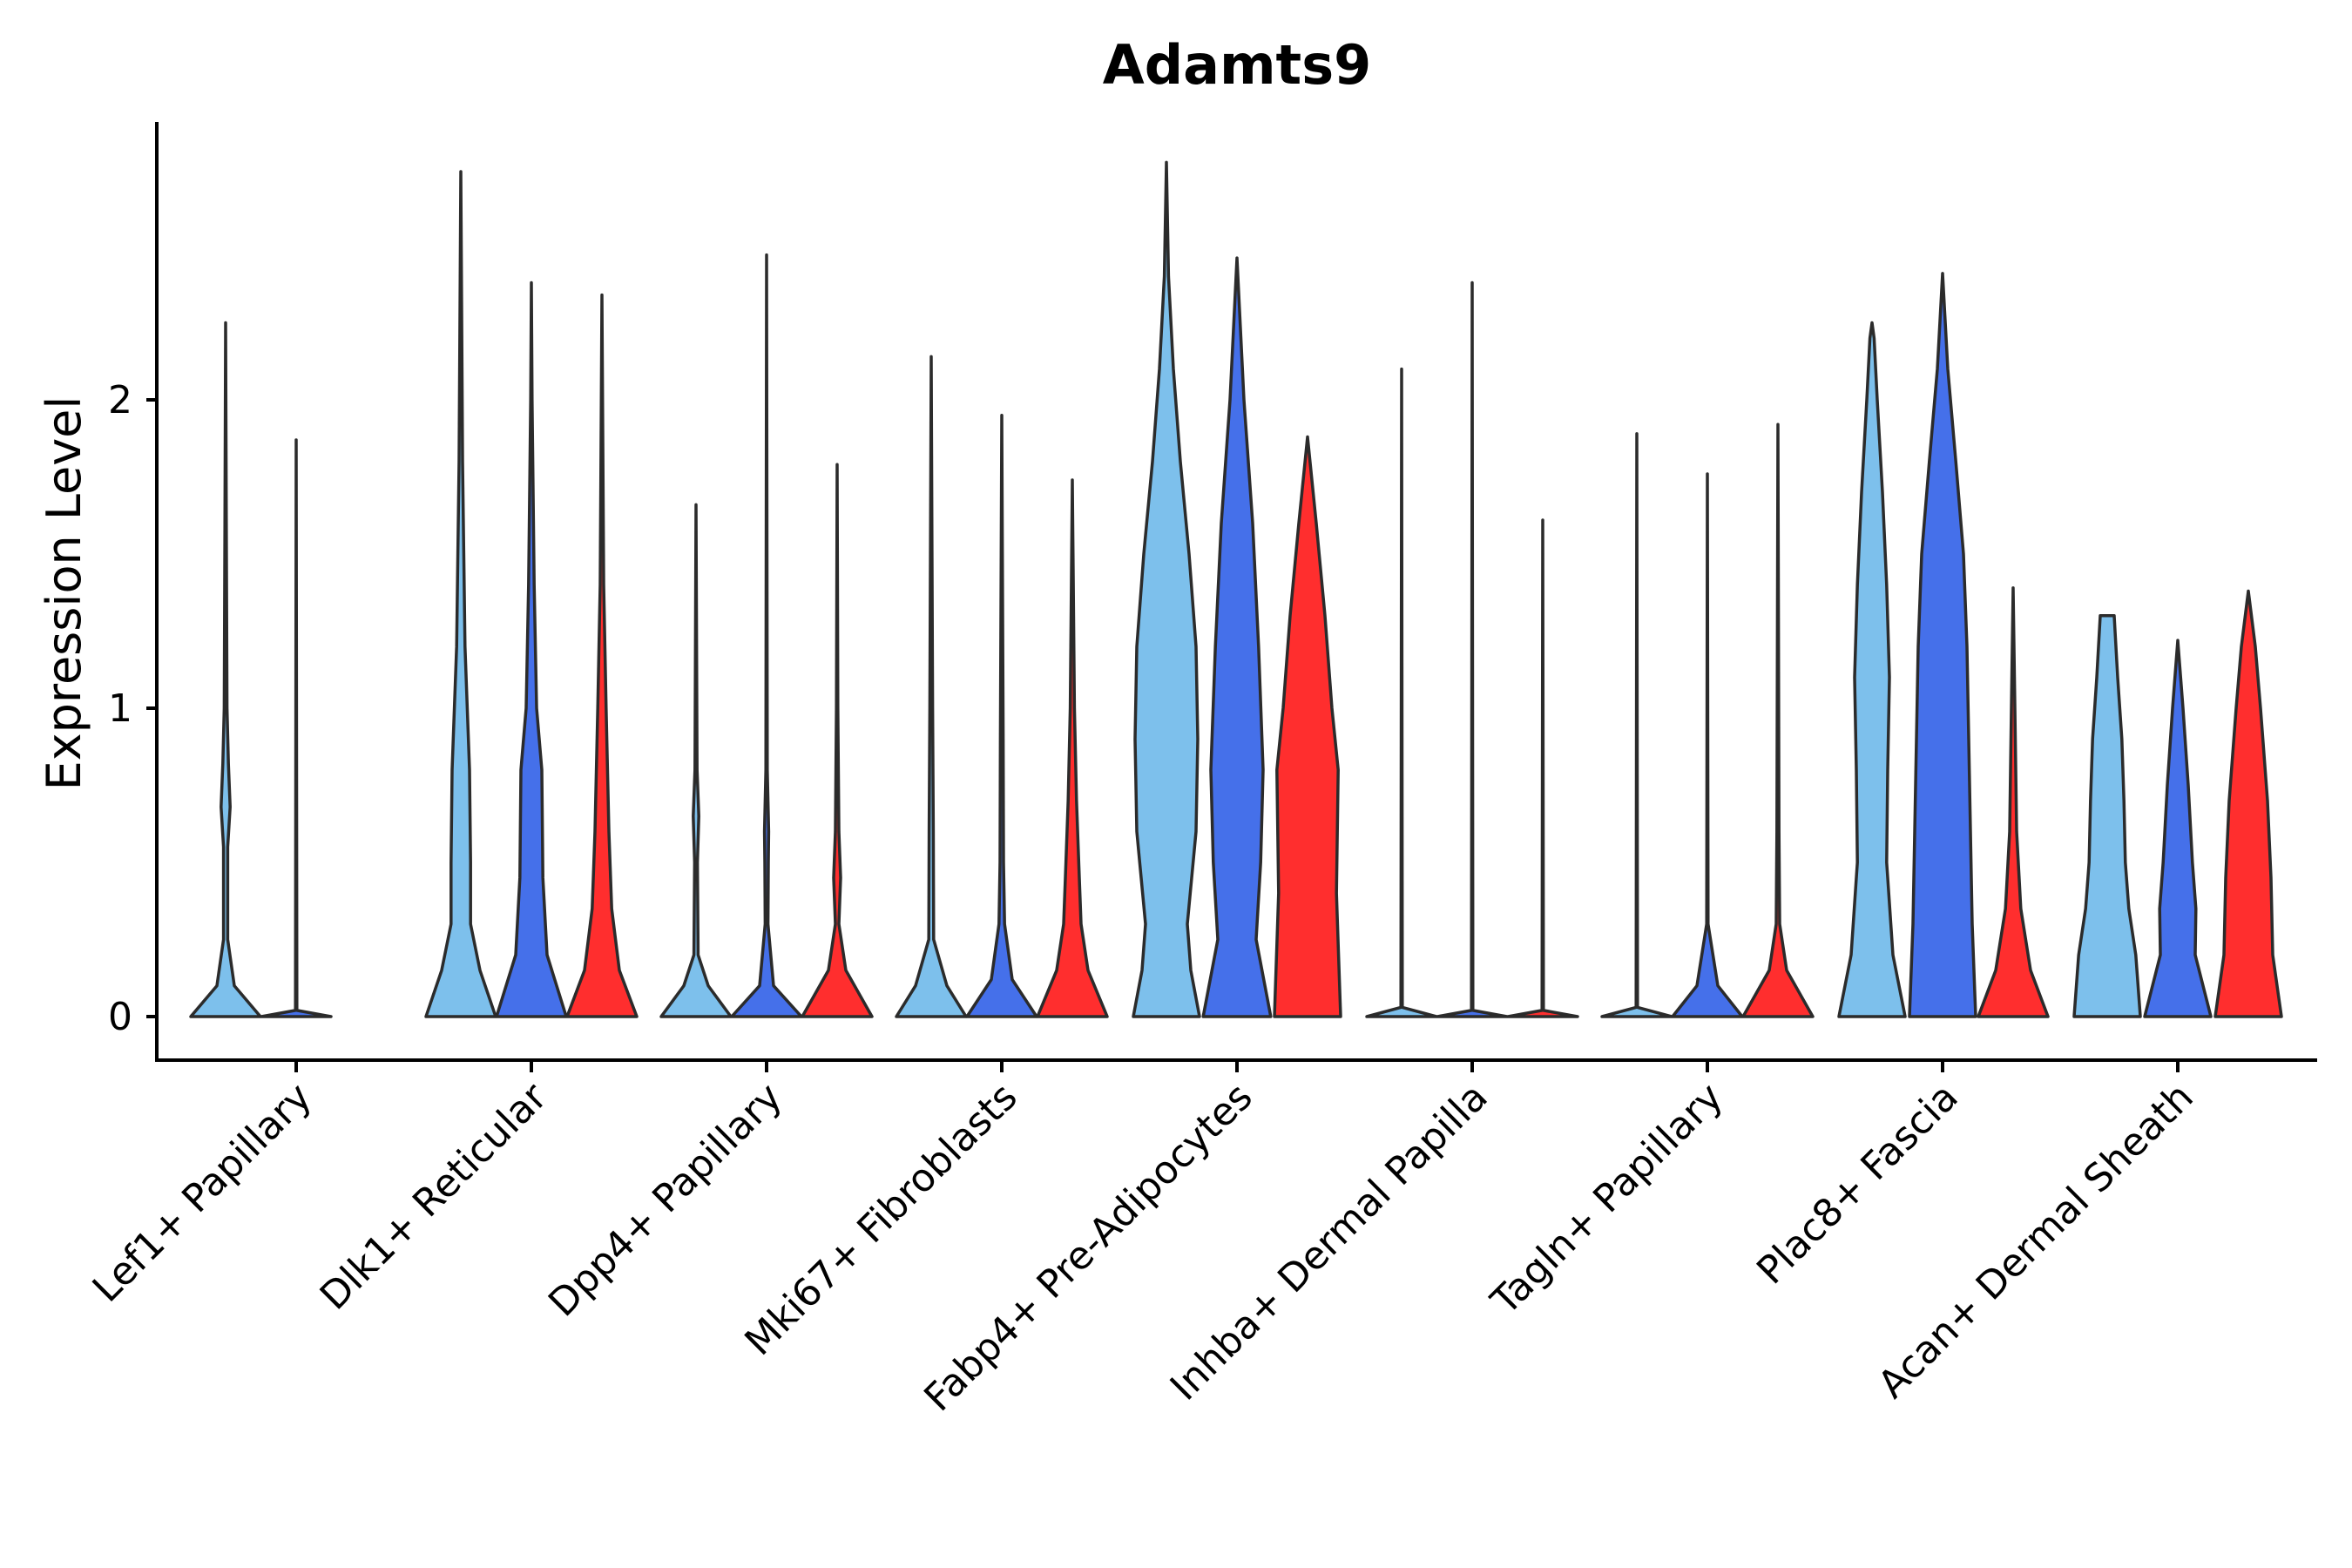 The width and height of the screenshot is (2352, 1568). Describe the element at coordinates (1401, 692) in the screenshot. I see `violin-inhba-dermal-papilla-group1` at that location.